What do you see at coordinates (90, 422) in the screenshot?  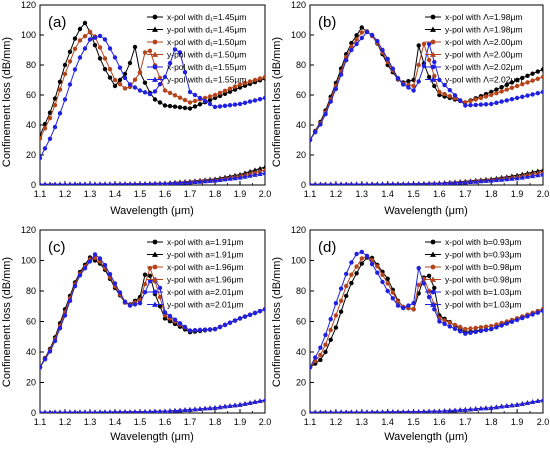 I see `chart-c-xtick-label: 1.3` at bounding box center [90, 422].